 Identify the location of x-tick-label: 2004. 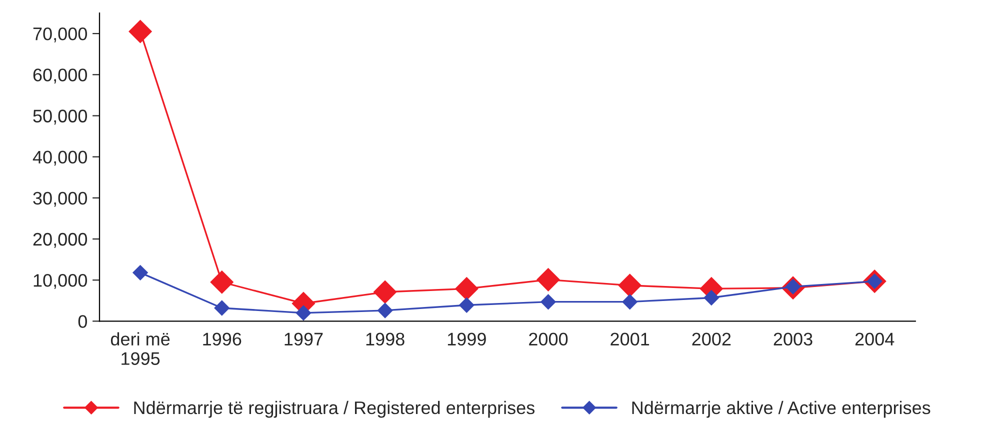
(874, 339).